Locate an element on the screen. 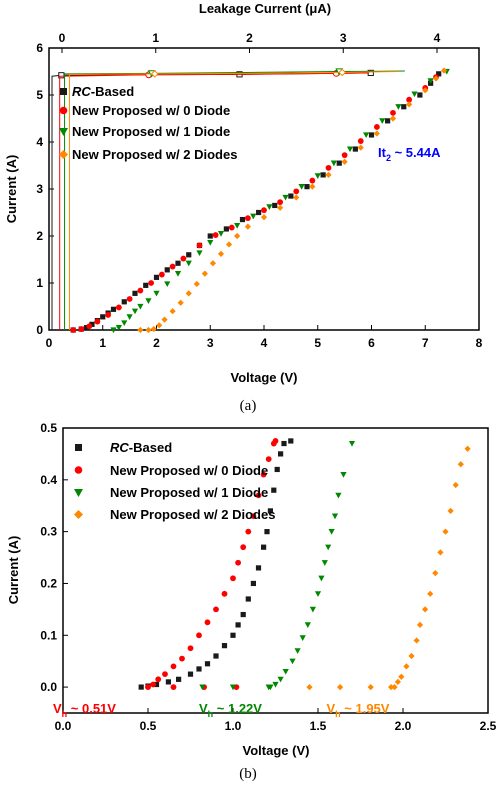  y-tick-label: 0.0 is located at coordinates (48, 687).